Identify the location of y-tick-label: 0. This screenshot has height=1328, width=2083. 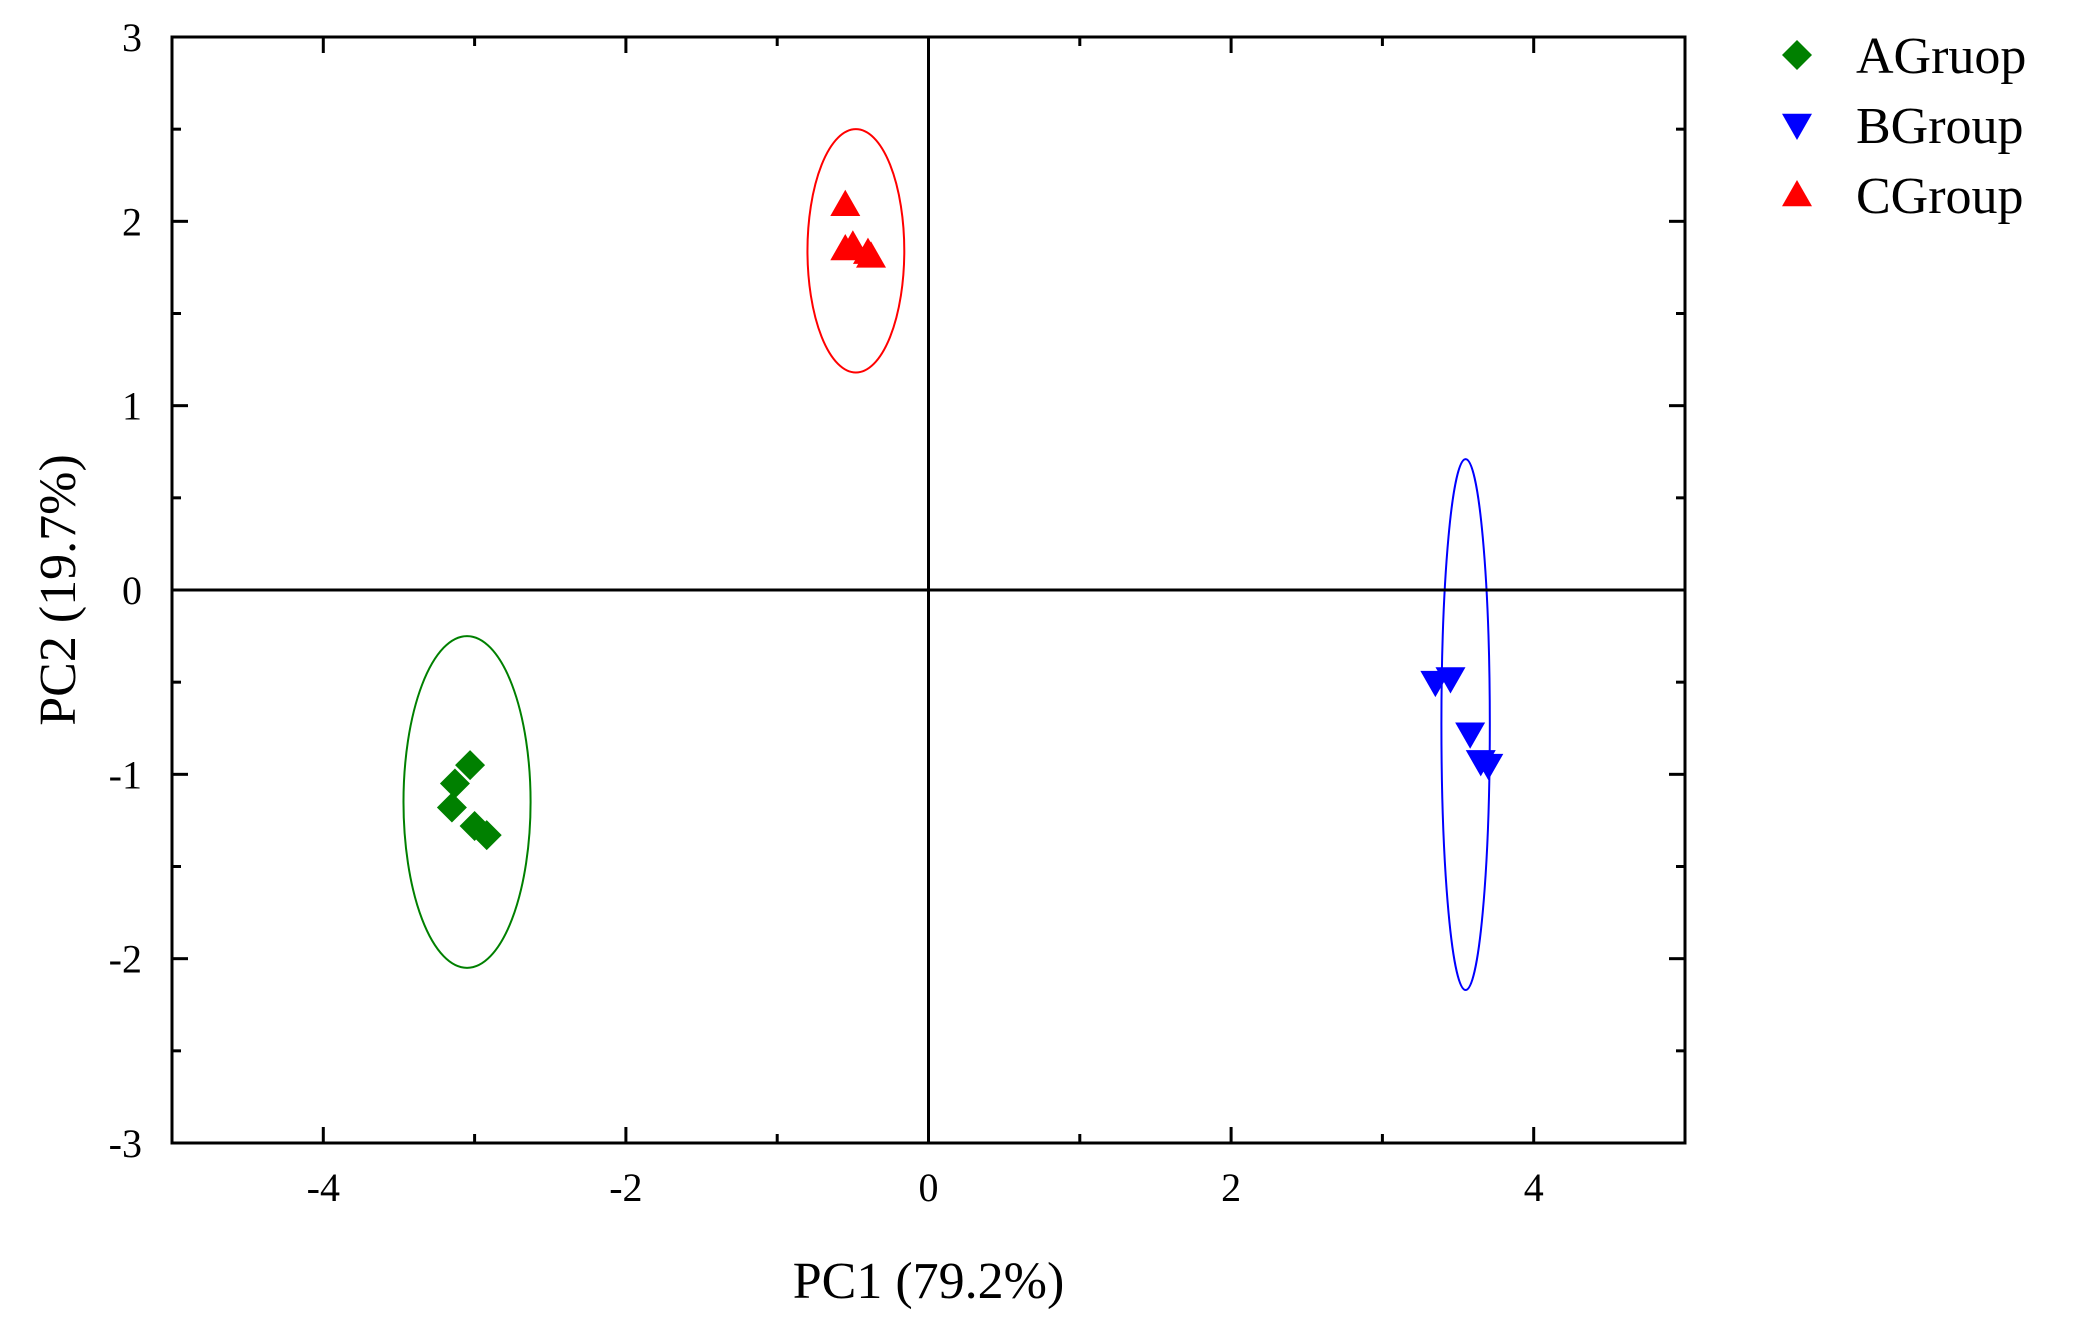
(132, 590).